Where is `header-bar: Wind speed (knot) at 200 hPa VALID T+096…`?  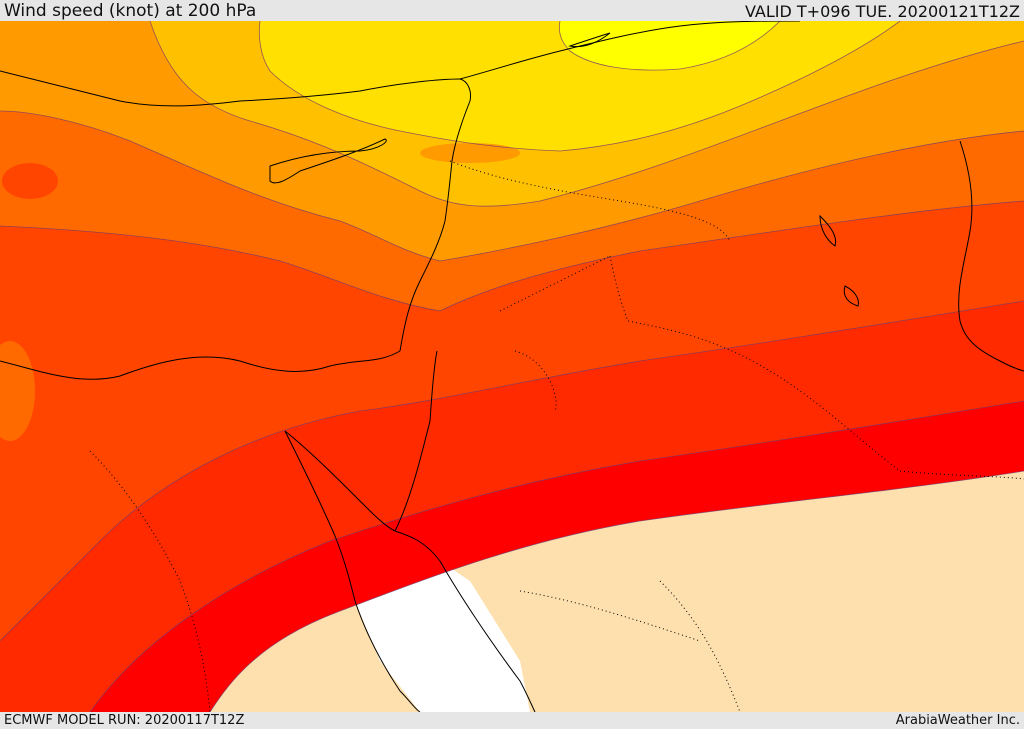
header-bar: Wind speed (knot) at 200 hPa VALID T+096… is located at coordinates (512, 10).